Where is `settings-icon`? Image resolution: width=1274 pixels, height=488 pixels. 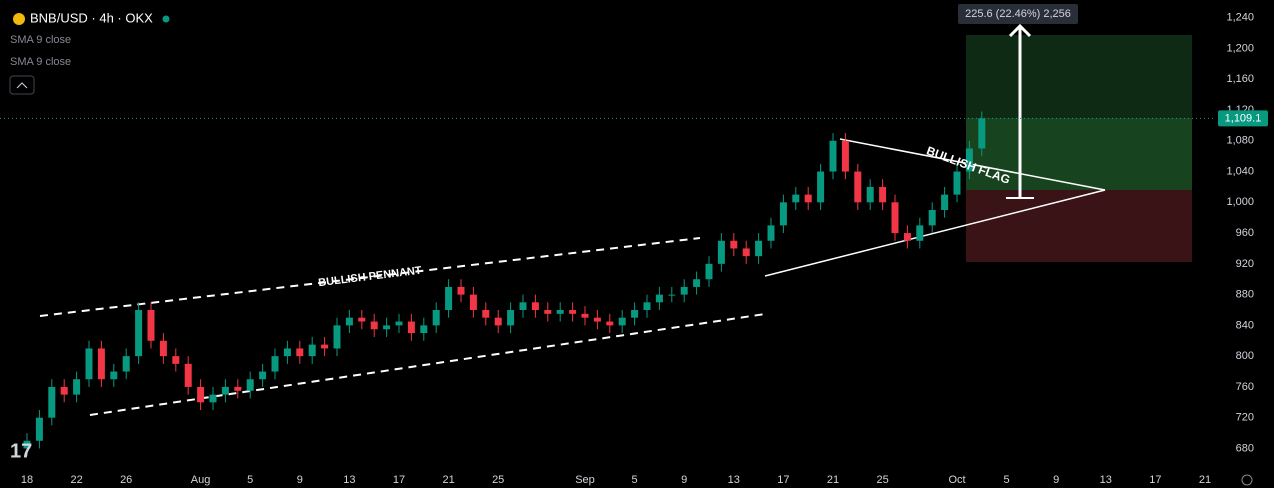
settings-icon is located at coordinates (1247, 480).